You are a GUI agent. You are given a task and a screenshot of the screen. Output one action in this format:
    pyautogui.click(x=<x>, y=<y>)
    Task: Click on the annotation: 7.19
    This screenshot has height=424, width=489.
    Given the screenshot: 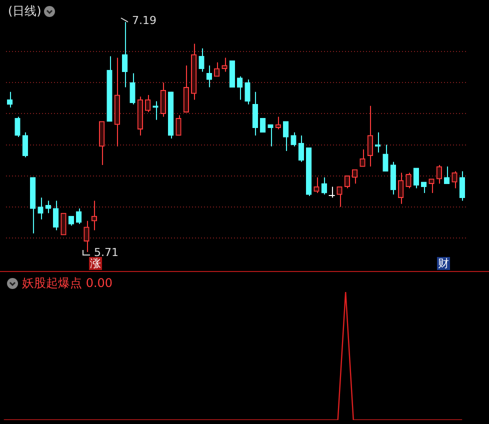 What is the action you would take?
    pyautogui.click(x=144, y=20)
    